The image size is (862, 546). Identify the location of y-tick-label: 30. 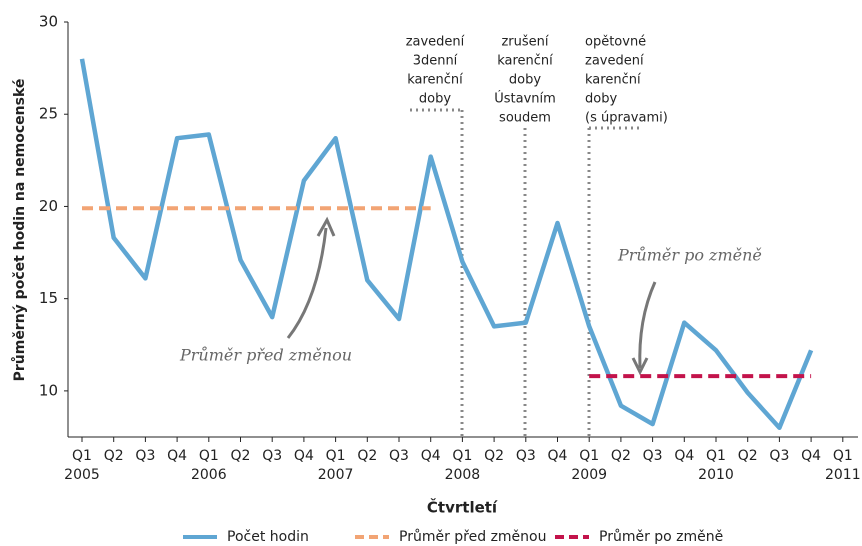
(48, 22).